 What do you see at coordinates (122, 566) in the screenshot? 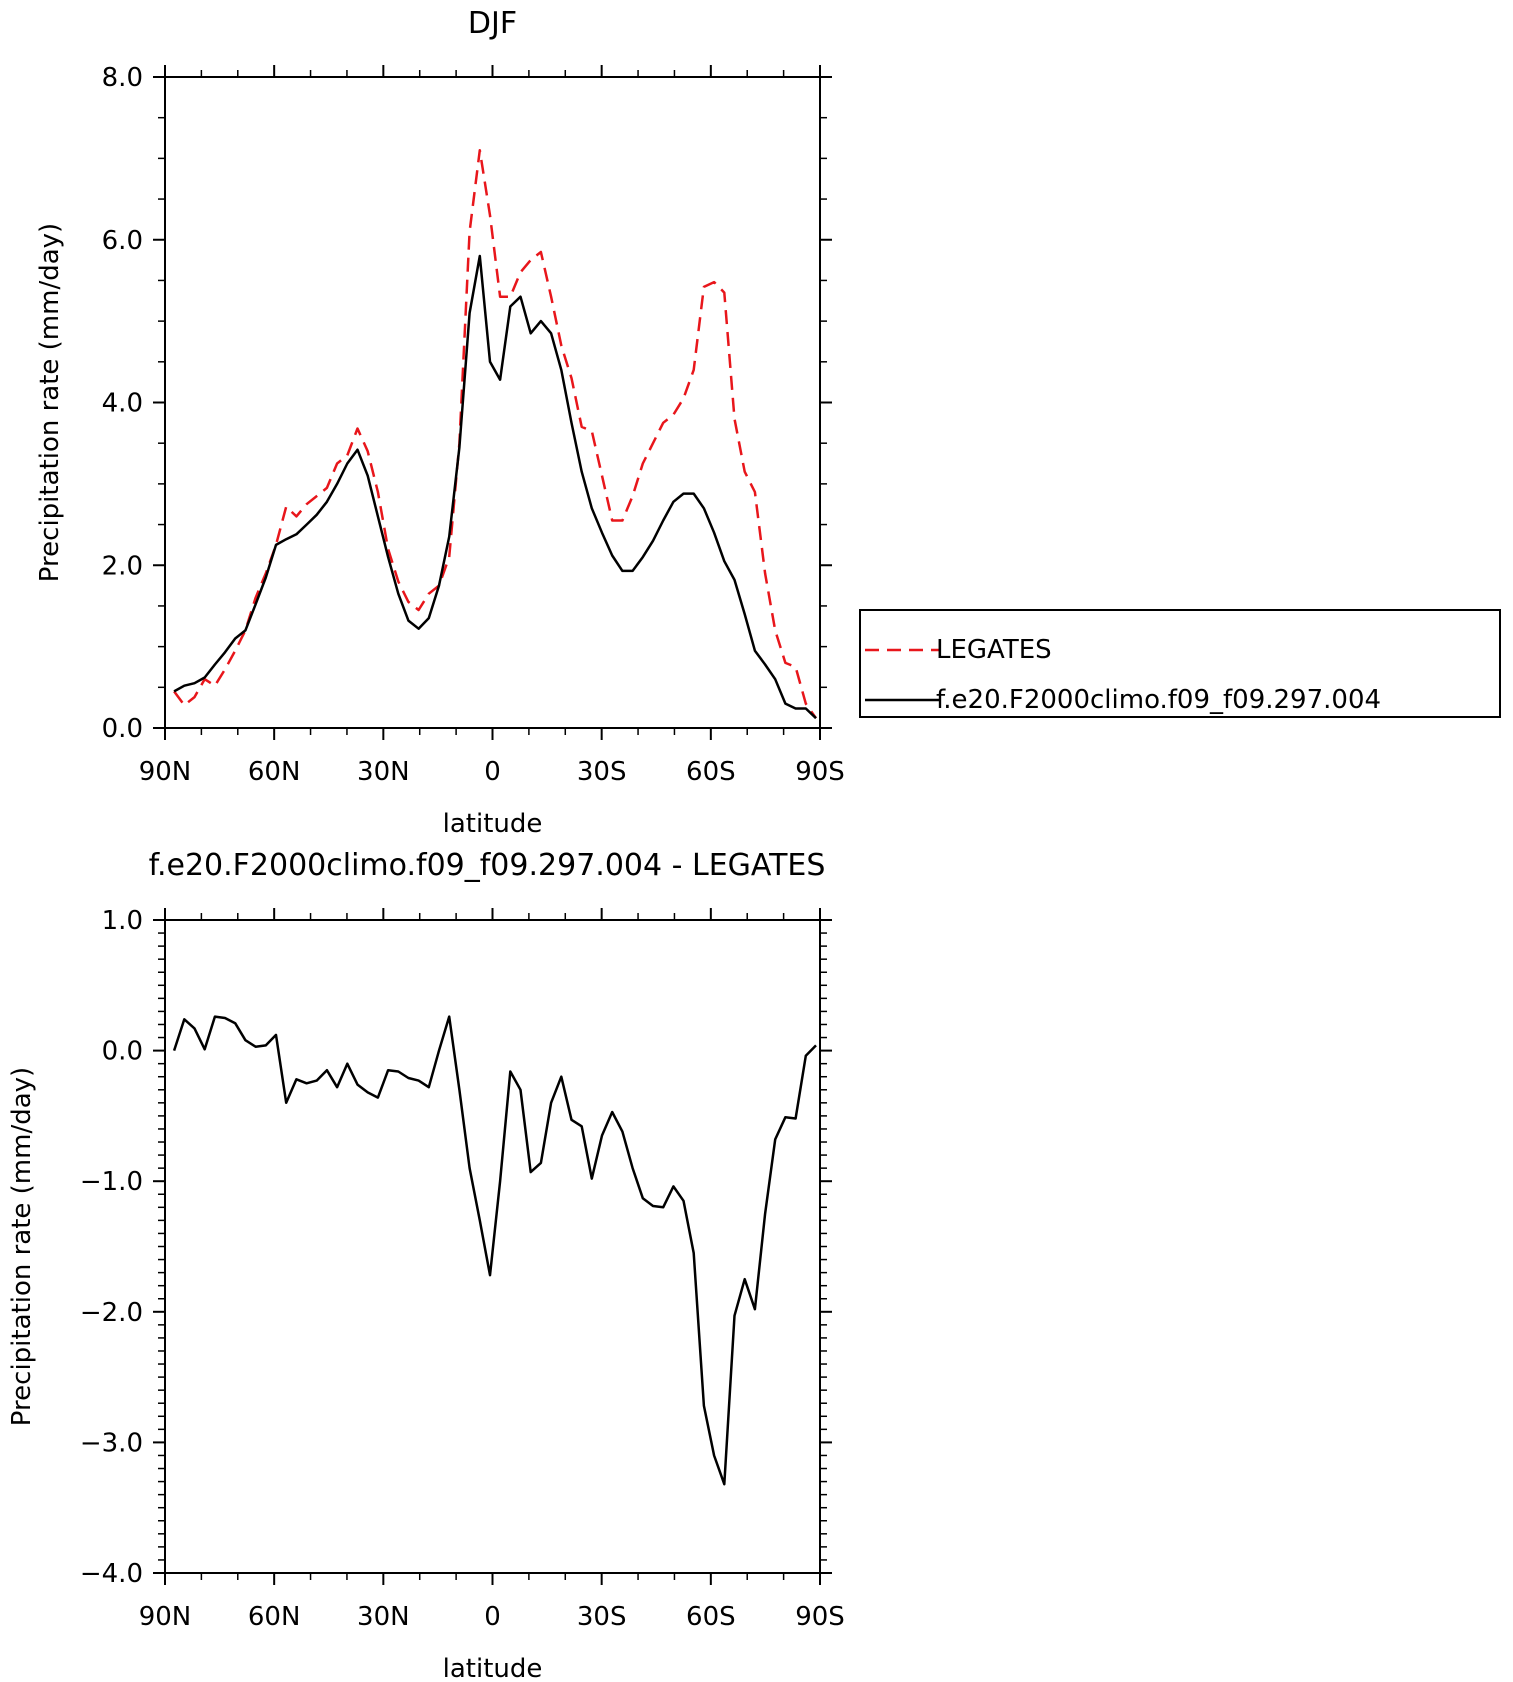
I see `y-tick-label: 2.0` at bounding box center [122, 566].